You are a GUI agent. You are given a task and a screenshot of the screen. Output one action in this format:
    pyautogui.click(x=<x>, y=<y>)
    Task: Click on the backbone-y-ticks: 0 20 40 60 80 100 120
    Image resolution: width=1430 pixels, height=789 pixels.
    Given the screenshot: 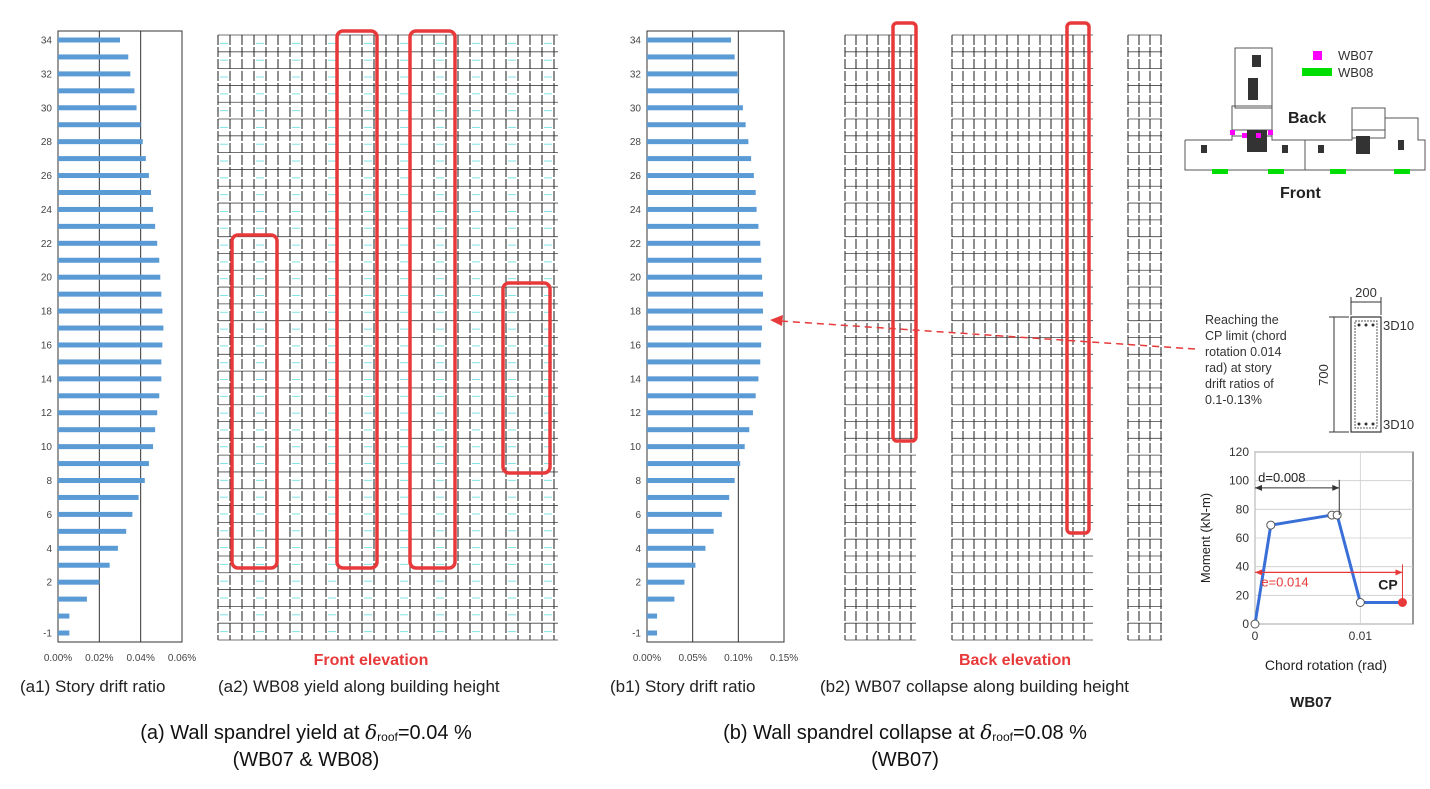 What is the action you would take?
    pyautogui.click(x=1239, y=538)
    